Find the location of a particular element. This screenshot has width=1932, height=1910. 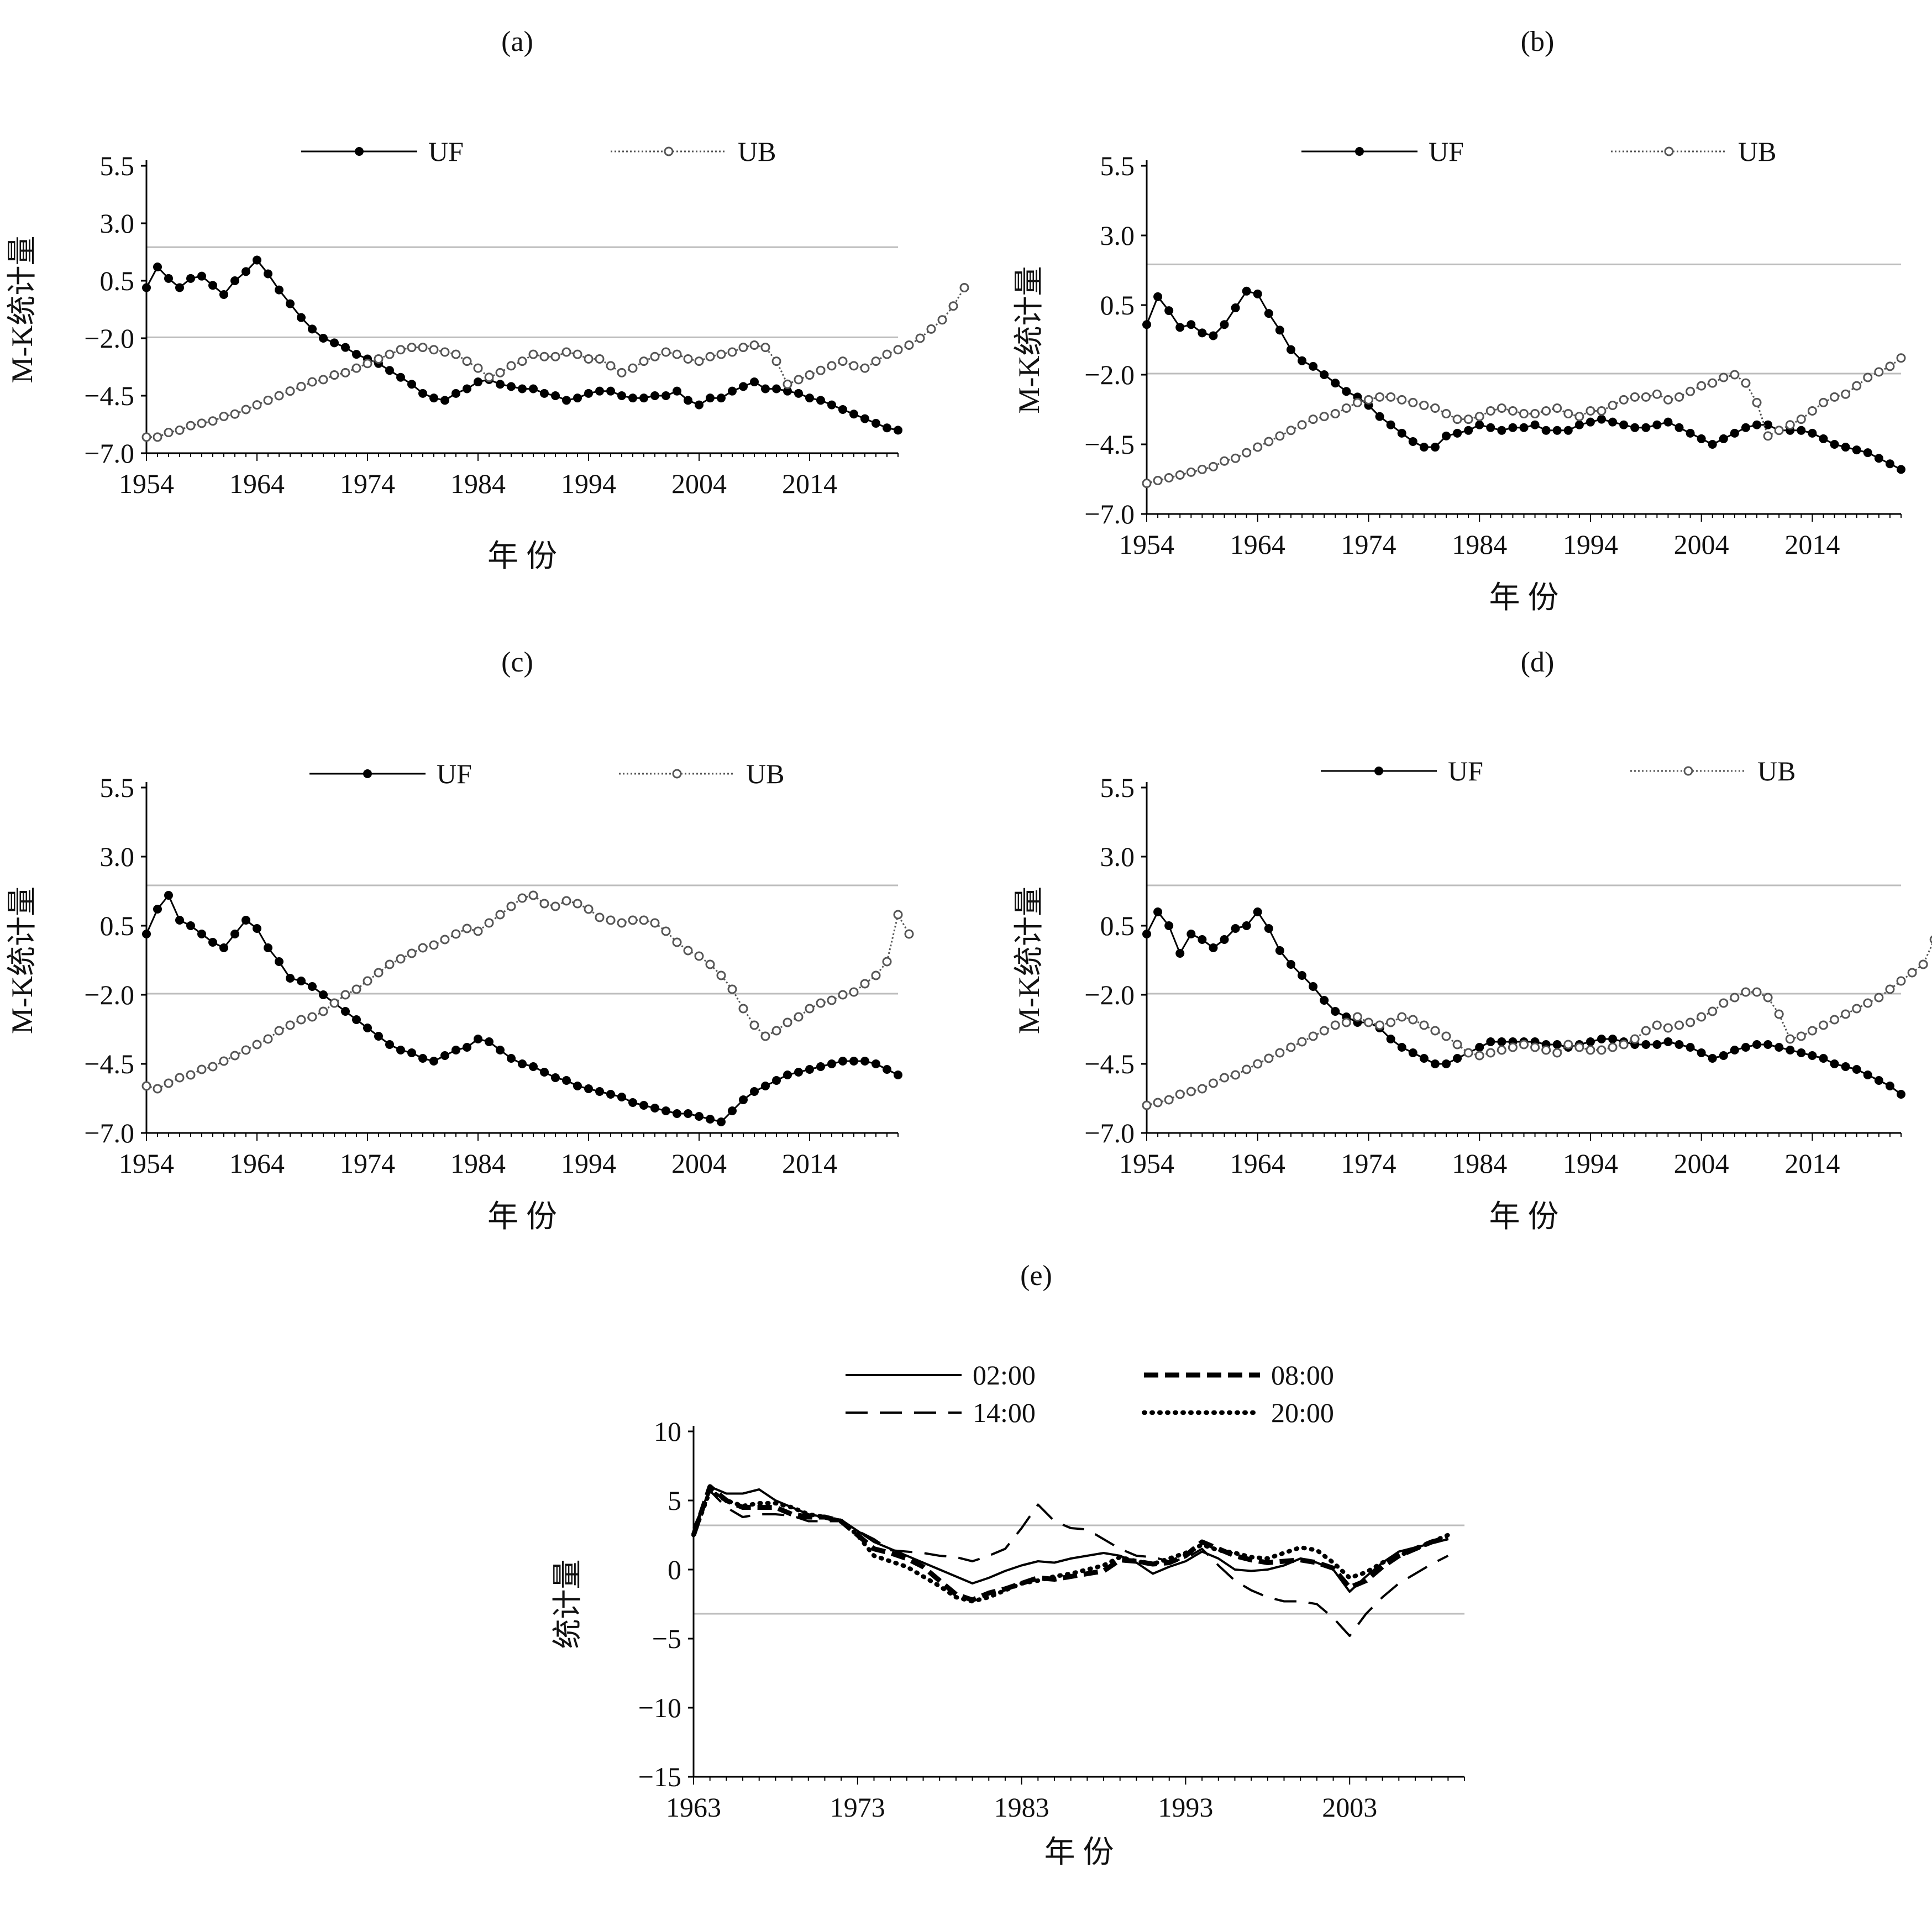

x-tick-label: 2014 is located at coordinates (1812, 1164).